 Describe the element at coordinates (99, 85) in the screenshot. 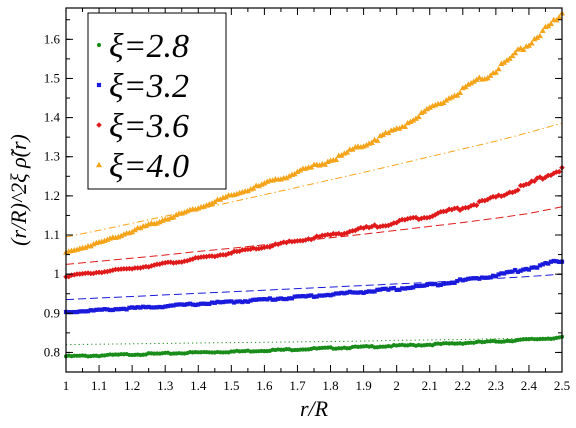

I see `legend-marker` at that location.